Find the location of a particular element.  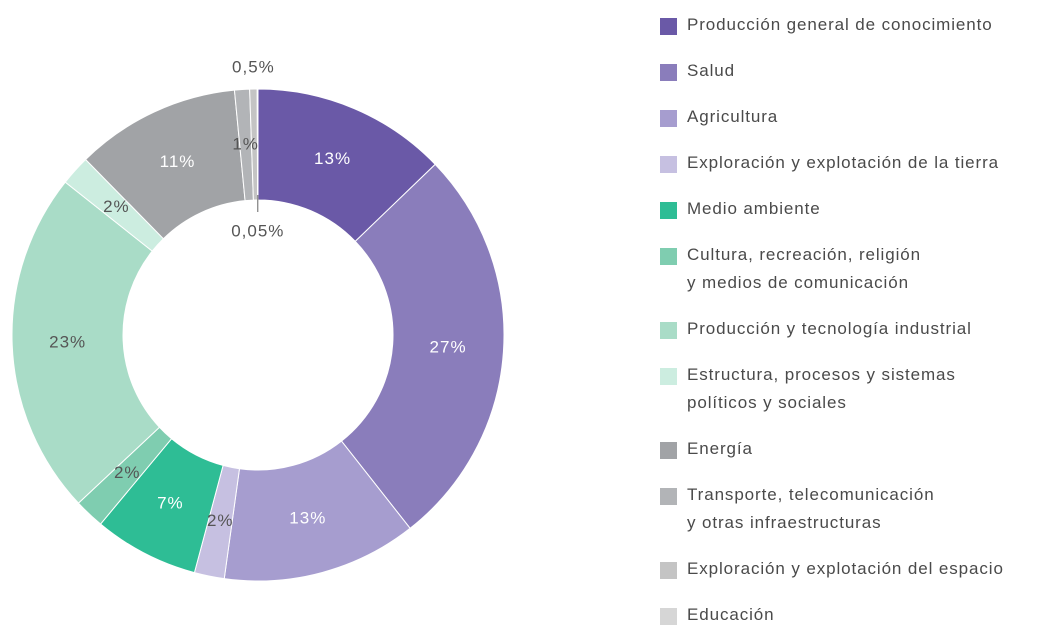

legend-item: Medio ambiente is located at coordinates (740, 211).